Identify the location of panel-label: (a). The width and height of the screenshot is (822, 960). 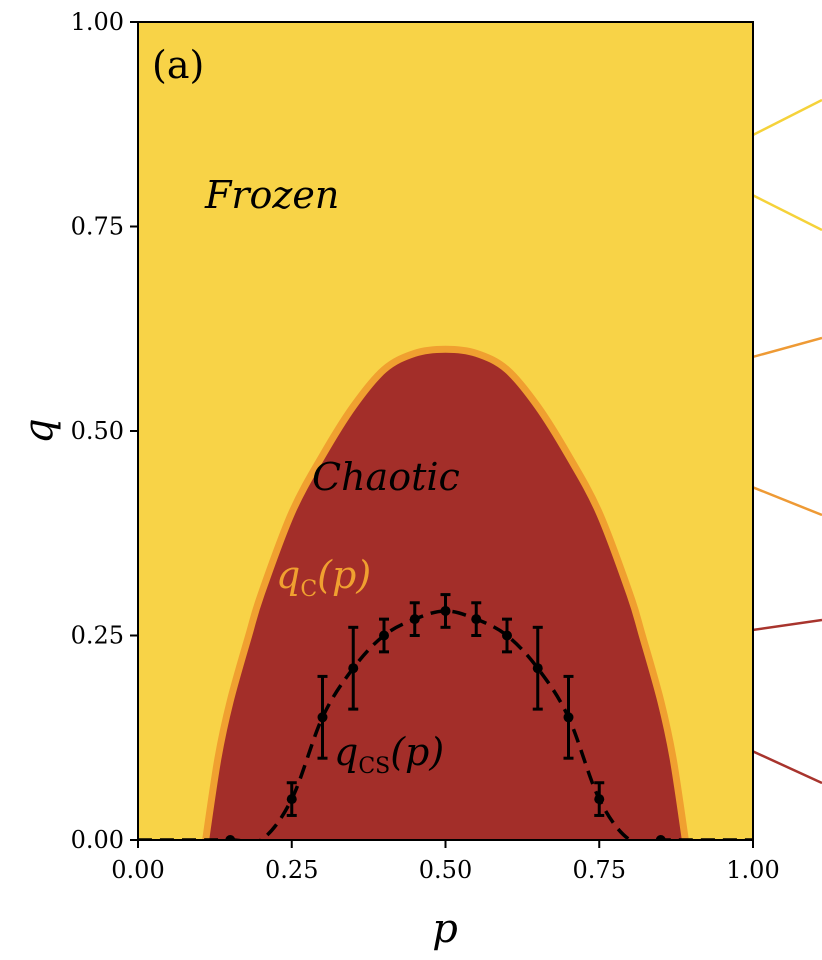
(178, 65).